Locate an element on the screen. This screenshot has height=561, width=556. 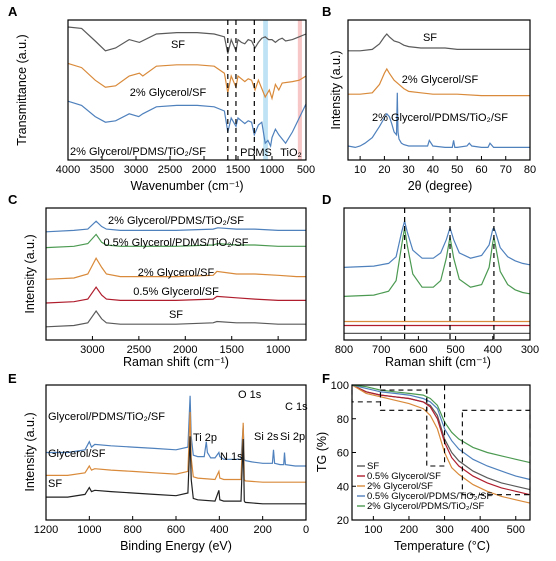
xtick-label-E-1: 1000 is located at coordinates (89, 530).